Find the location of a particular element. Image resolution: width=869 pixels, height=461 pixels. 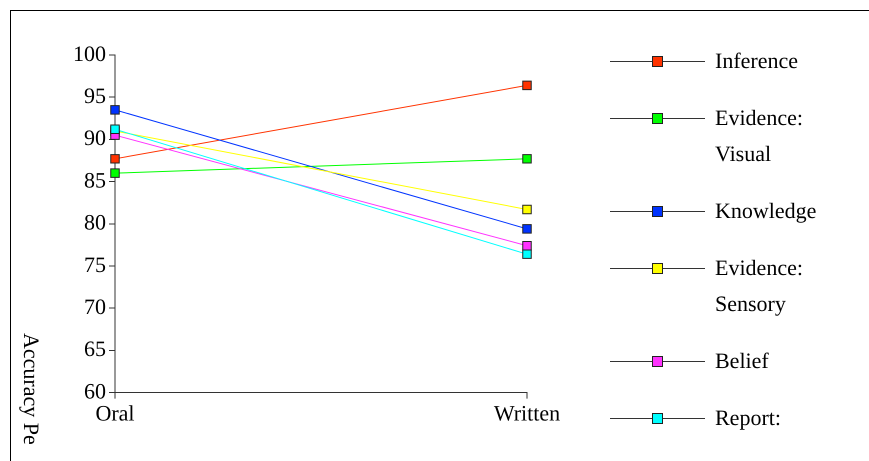

y-axis-title: Accuracy Pe is located at coordinates (31, 389).